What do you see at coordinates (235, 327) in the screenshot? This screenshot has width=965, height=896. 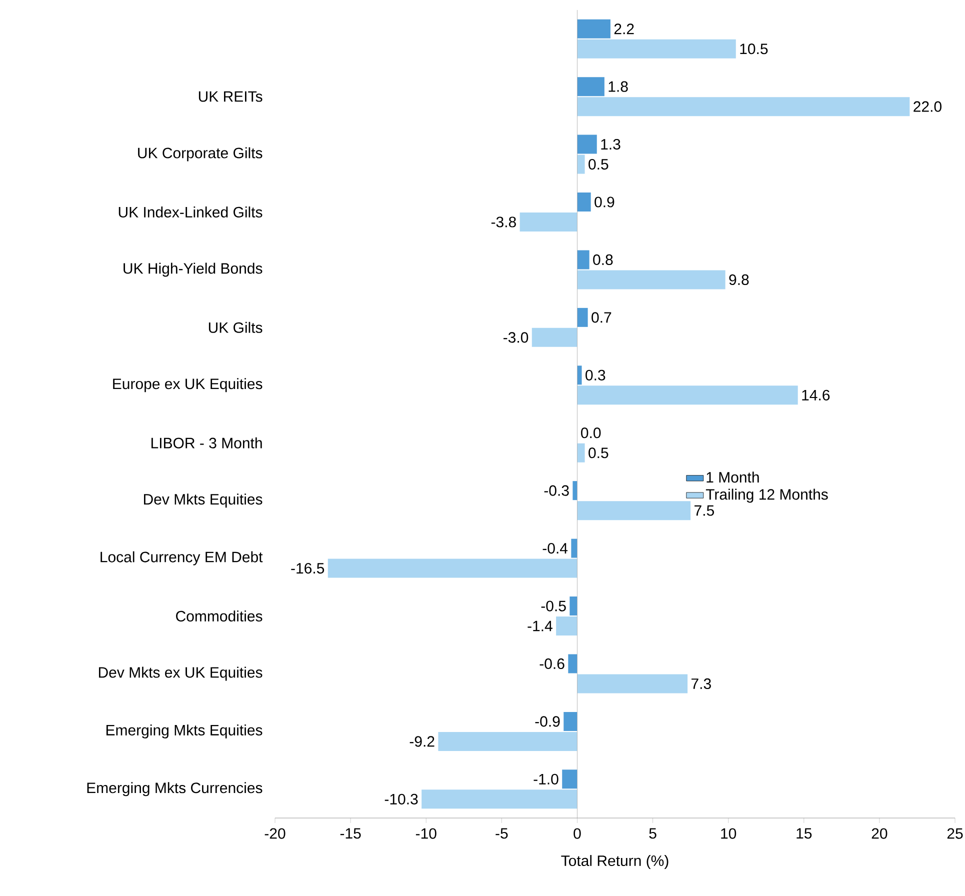 I see `y-tick-label: UK Gilts` at bounding box center [235, 327].